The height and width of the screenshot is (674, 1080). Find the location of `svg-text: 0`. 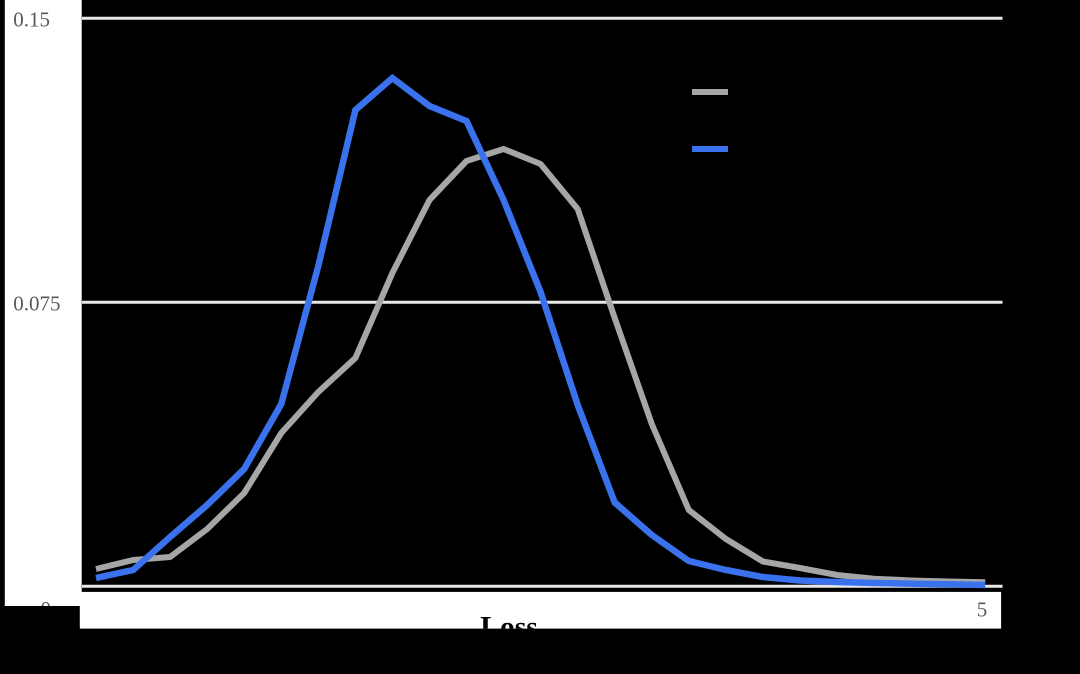

svg-text: 0 is located at coordinates (46, 609).